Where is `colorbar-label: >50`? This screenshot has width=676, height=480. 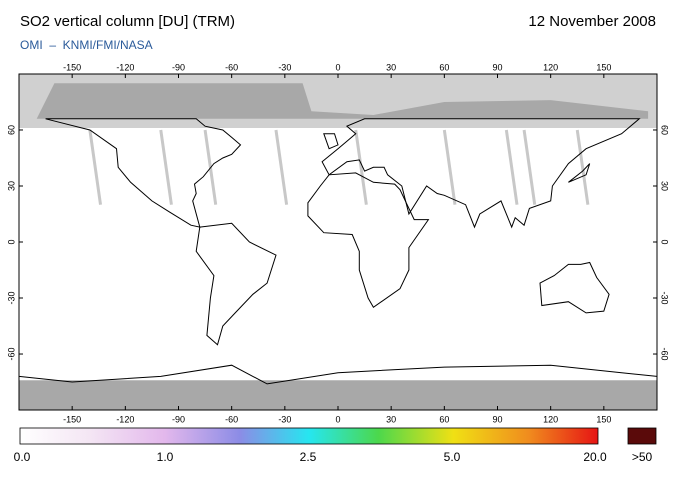
colorbar-label: >50 is located at coordinates (642, 457).